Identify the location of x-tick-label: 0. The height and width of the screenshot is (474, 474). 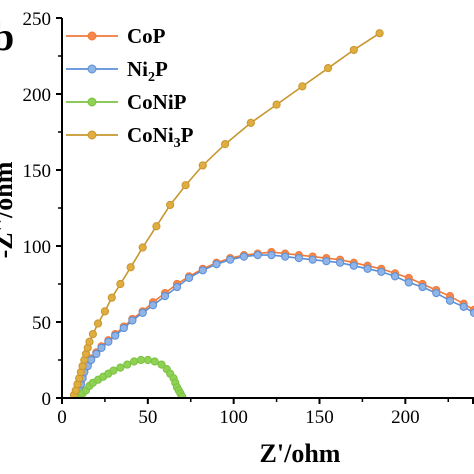
(62, 417).